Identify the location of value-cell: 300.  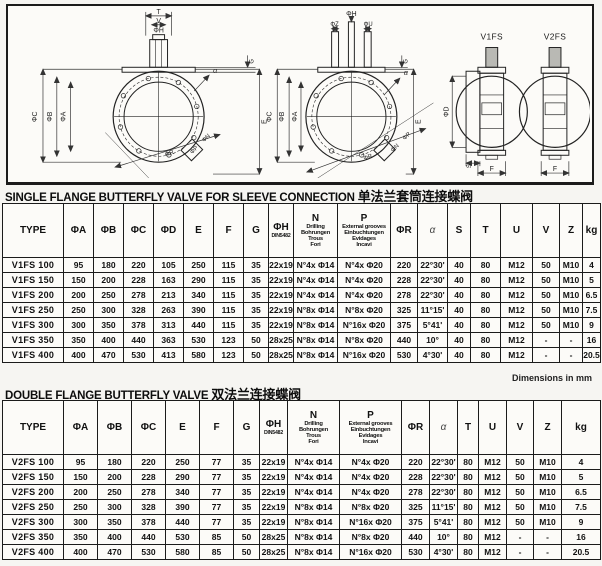
(114, 507).